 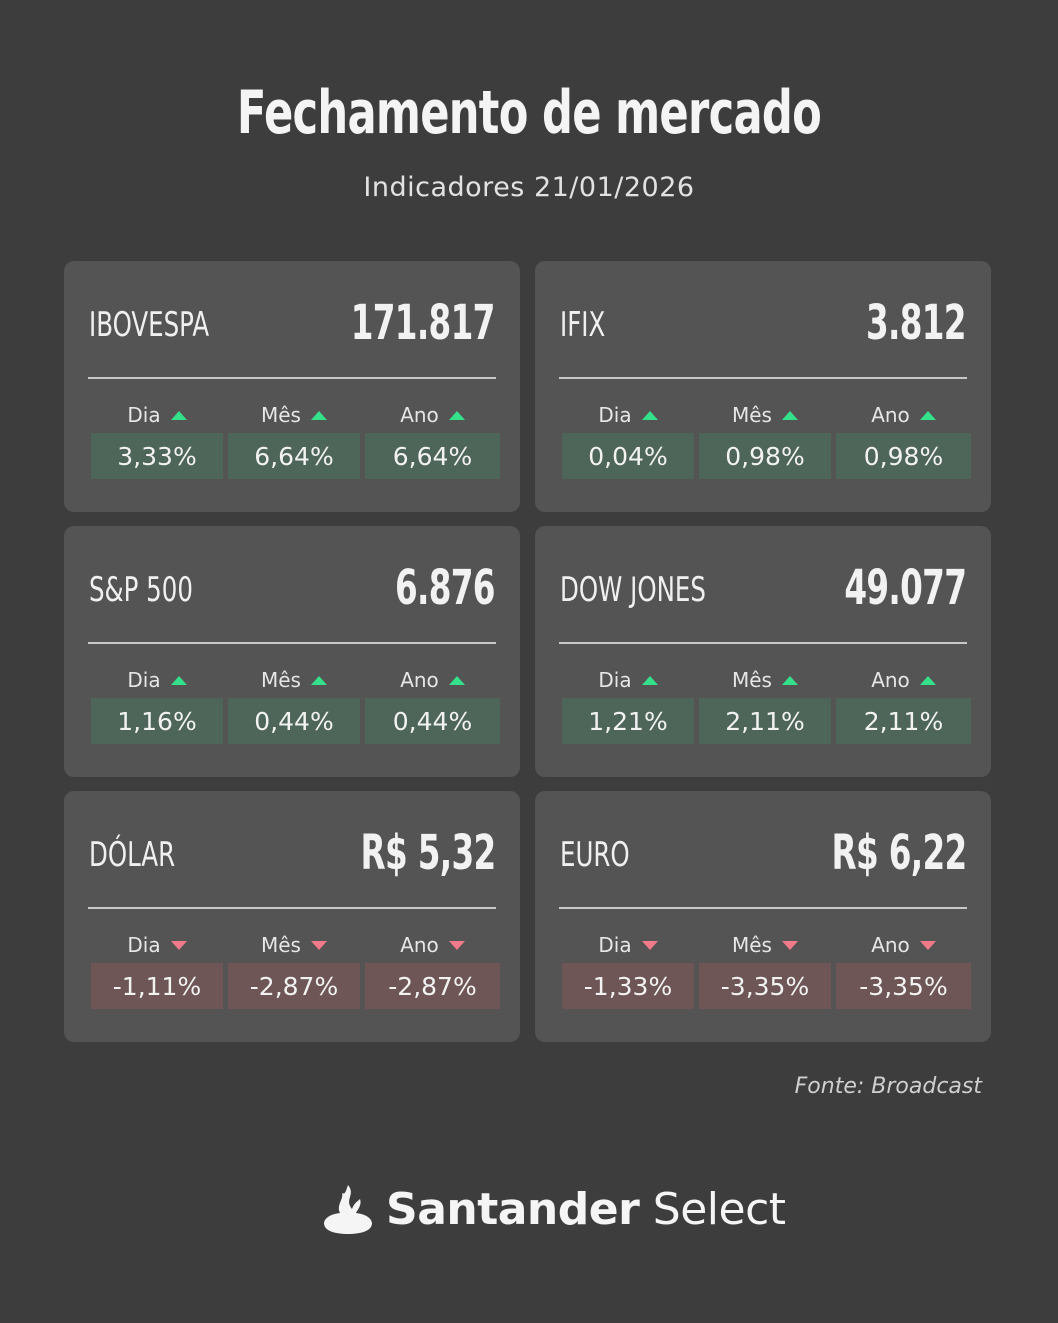 I want to click on year-change: 2,11%, so click(x=903, y=721).